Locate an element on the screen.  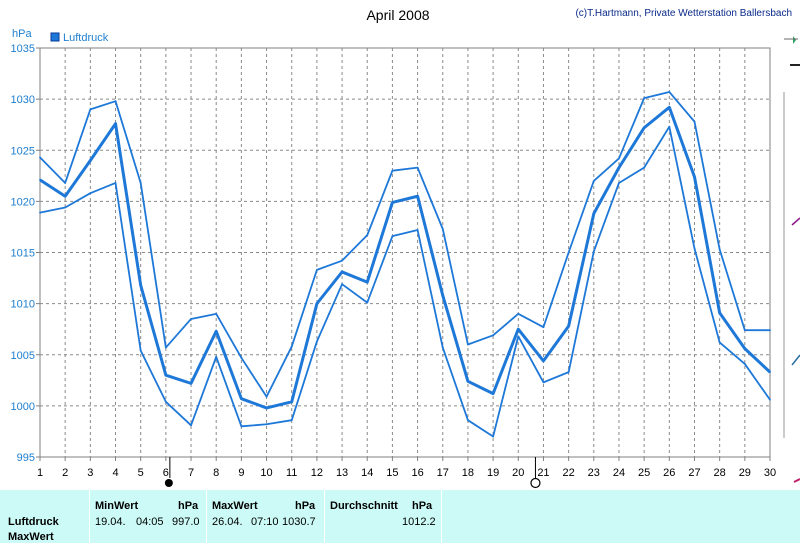
green-mark is located at coordinates (794, 40).